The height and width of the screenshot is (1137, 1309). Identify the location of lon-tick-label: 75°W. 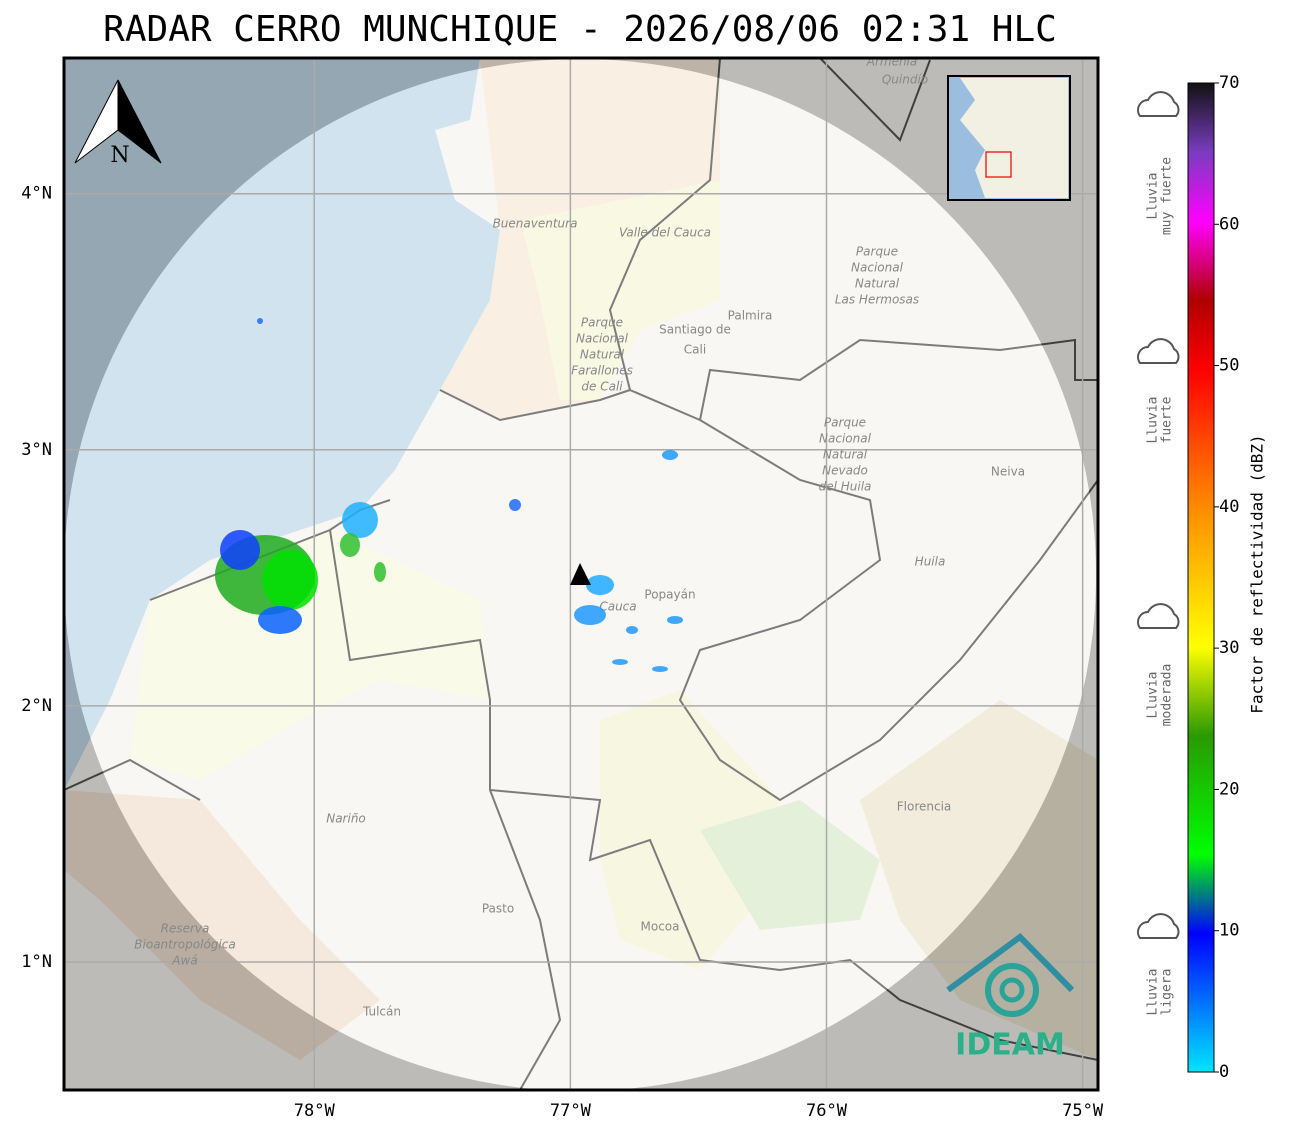
(1083, 1111).